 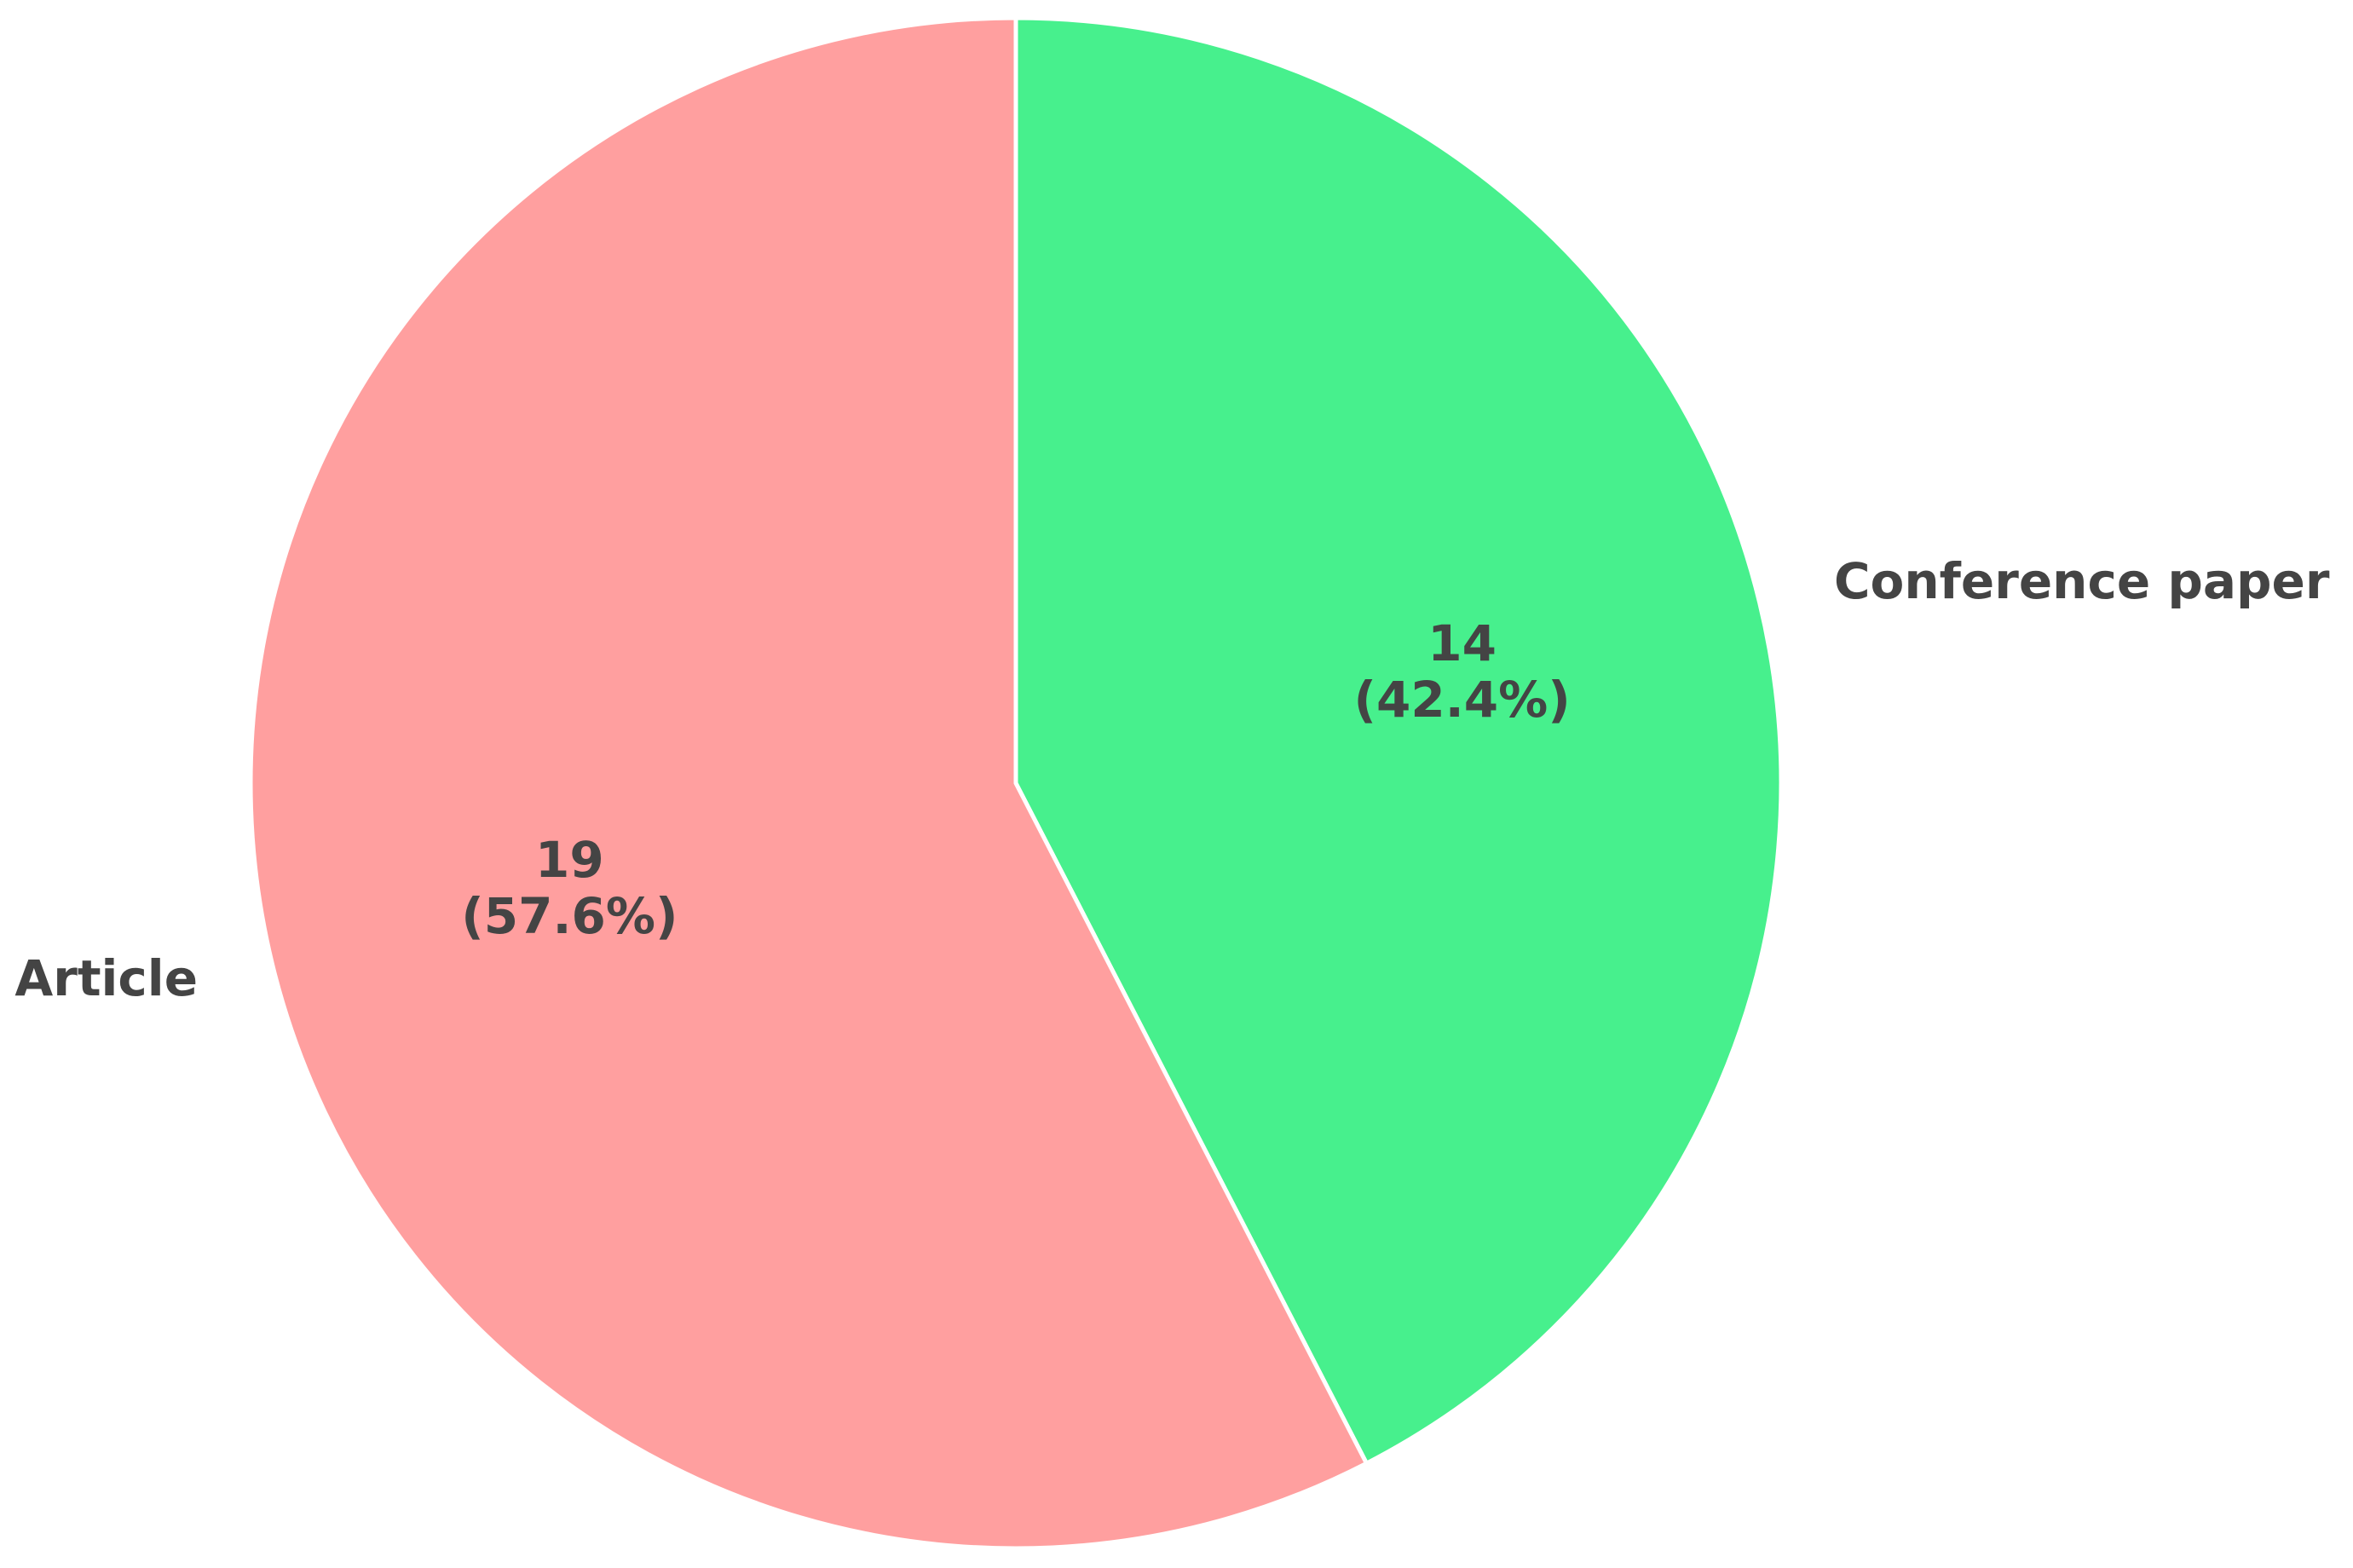 I want to click on value-label: 19, so click(x=569, y=860).